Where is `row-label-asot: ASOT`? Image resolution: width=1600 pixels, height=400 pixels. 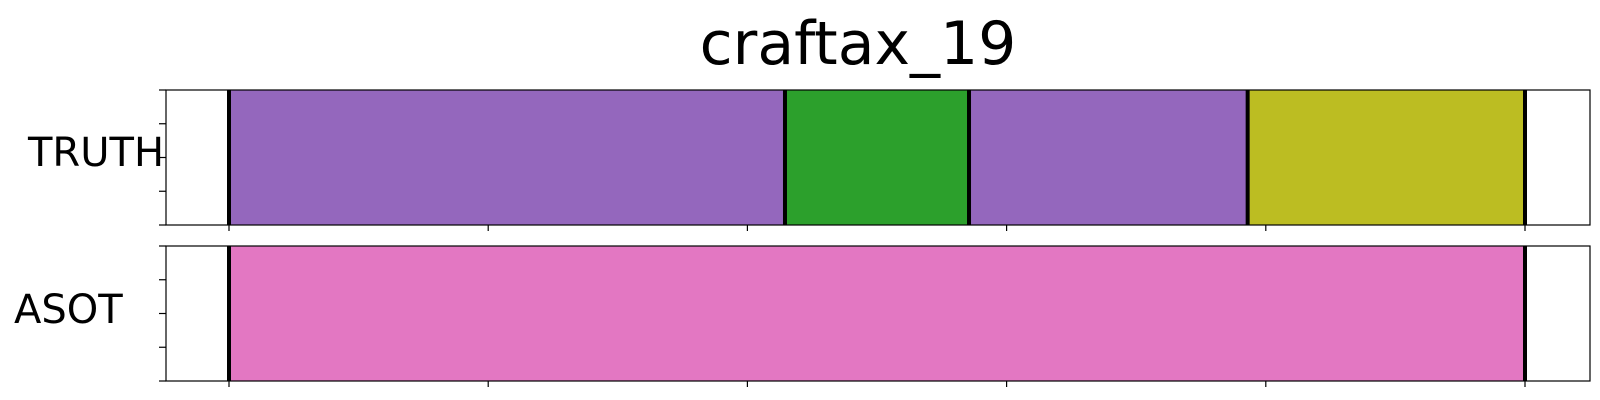 row-label-asot: ASOT is located at coordinates (68, 310).